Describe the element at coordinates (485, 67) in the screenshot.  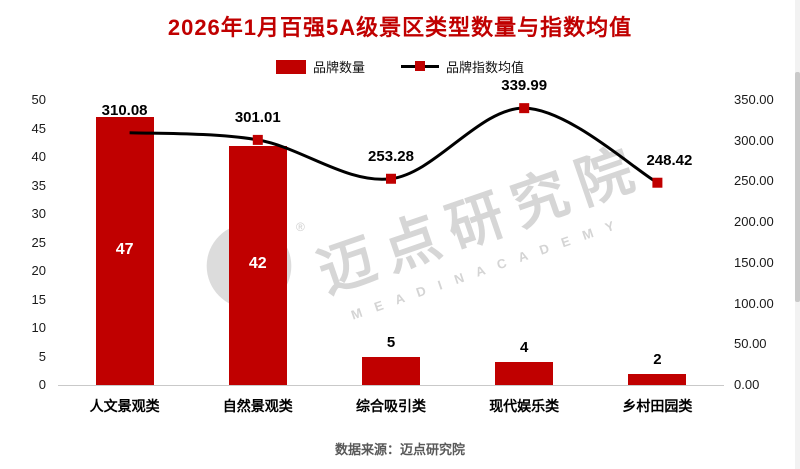
I see `legend-line-label: 品牌指数均值` at that location.